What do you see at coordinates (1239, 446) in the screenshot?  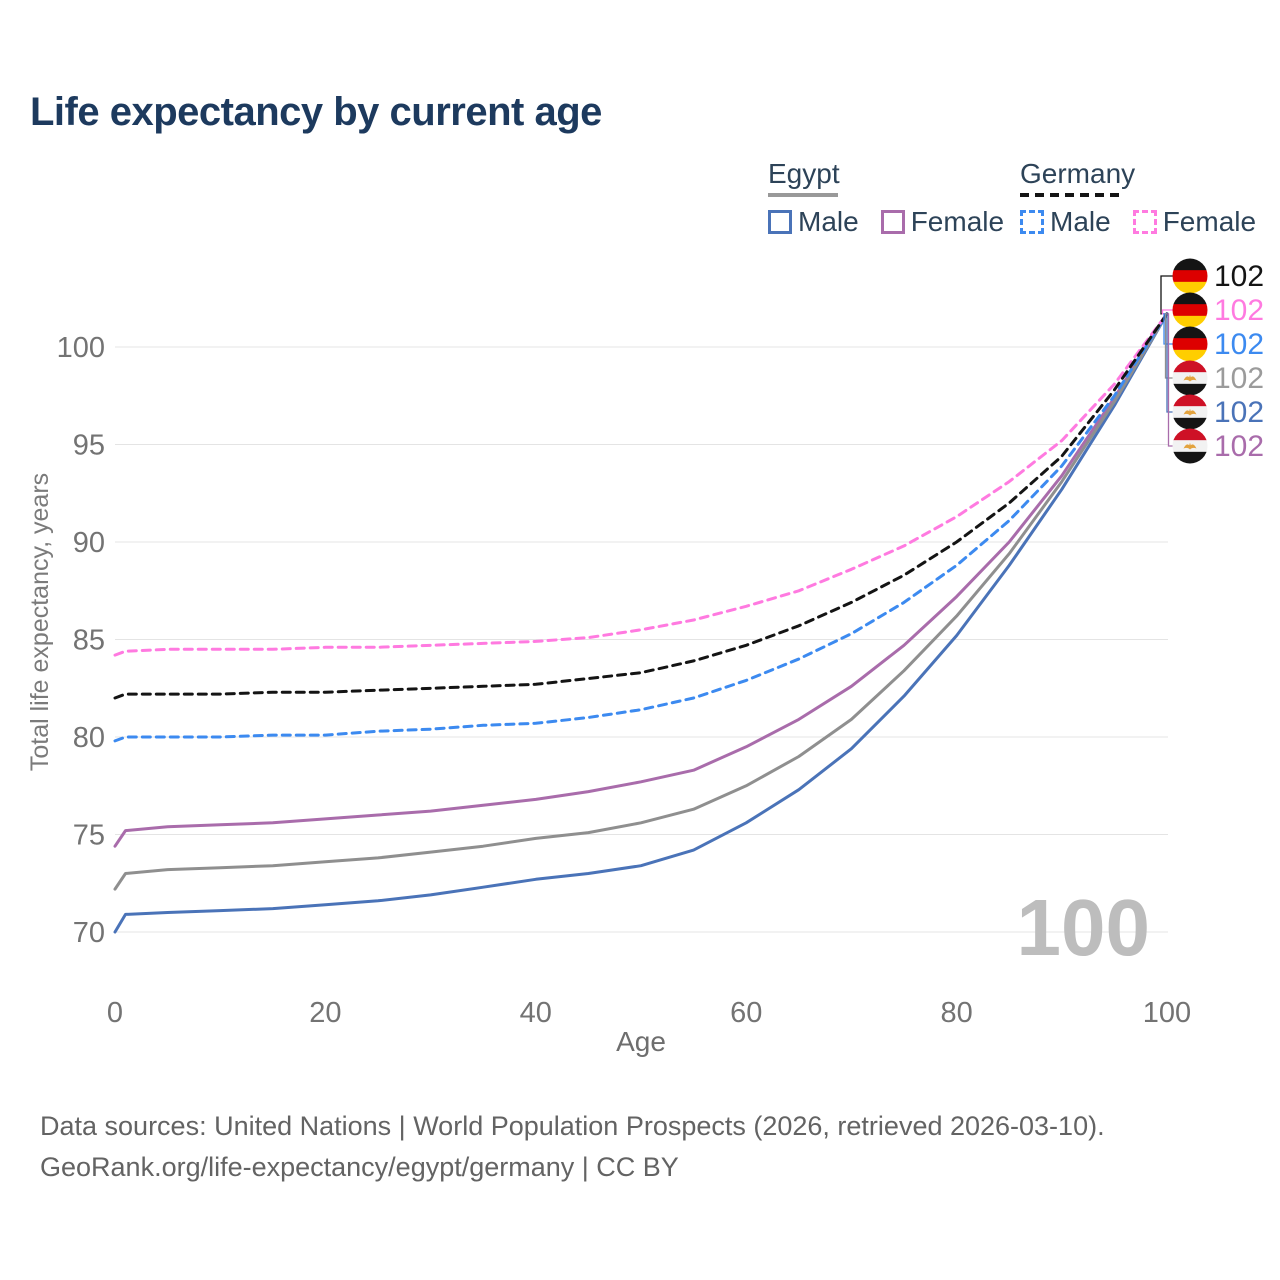 I see `end-label-value-egypt-female: 102` at bounding box center [1239, 446].